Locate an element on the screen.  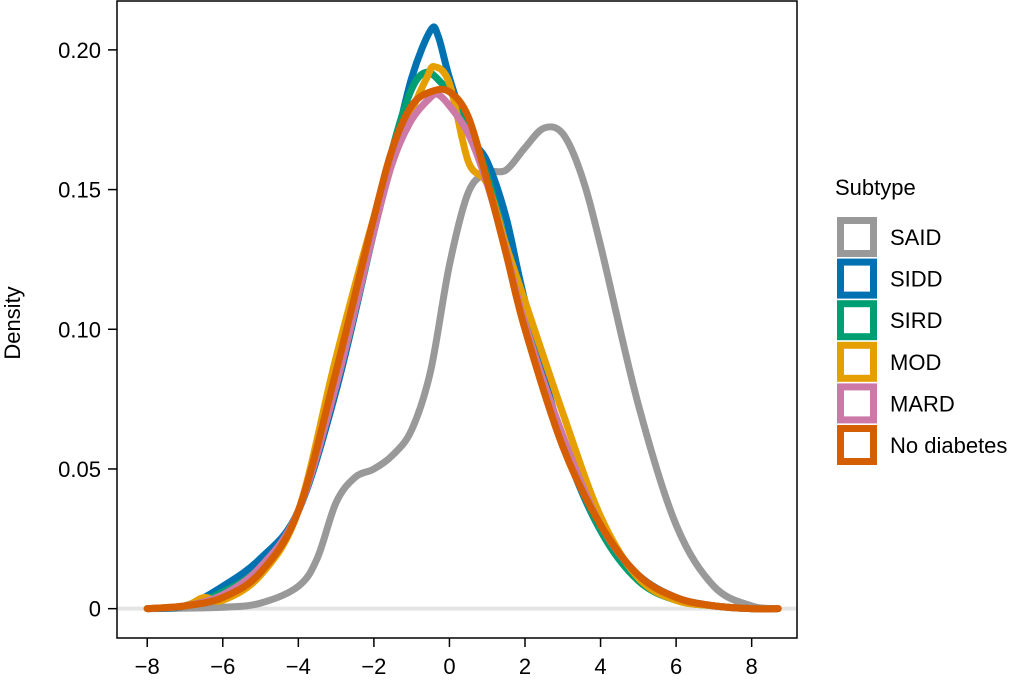
legend-label: SIDD is located at coordinates (916, 279).